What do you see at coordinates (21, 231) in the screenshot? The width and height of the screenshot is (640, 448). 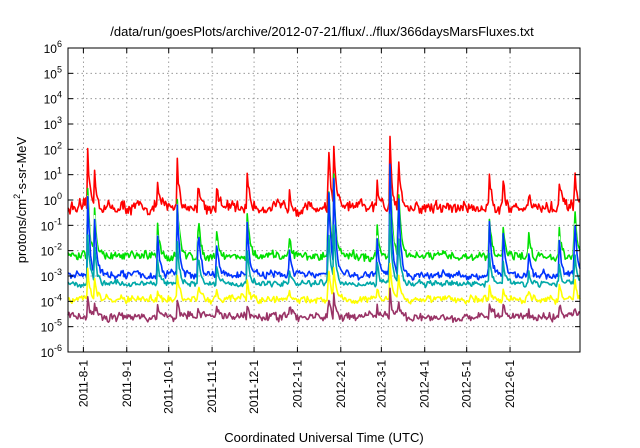 I see `y-axis-label-main: protons/cm` at bounding box center [21, 231].